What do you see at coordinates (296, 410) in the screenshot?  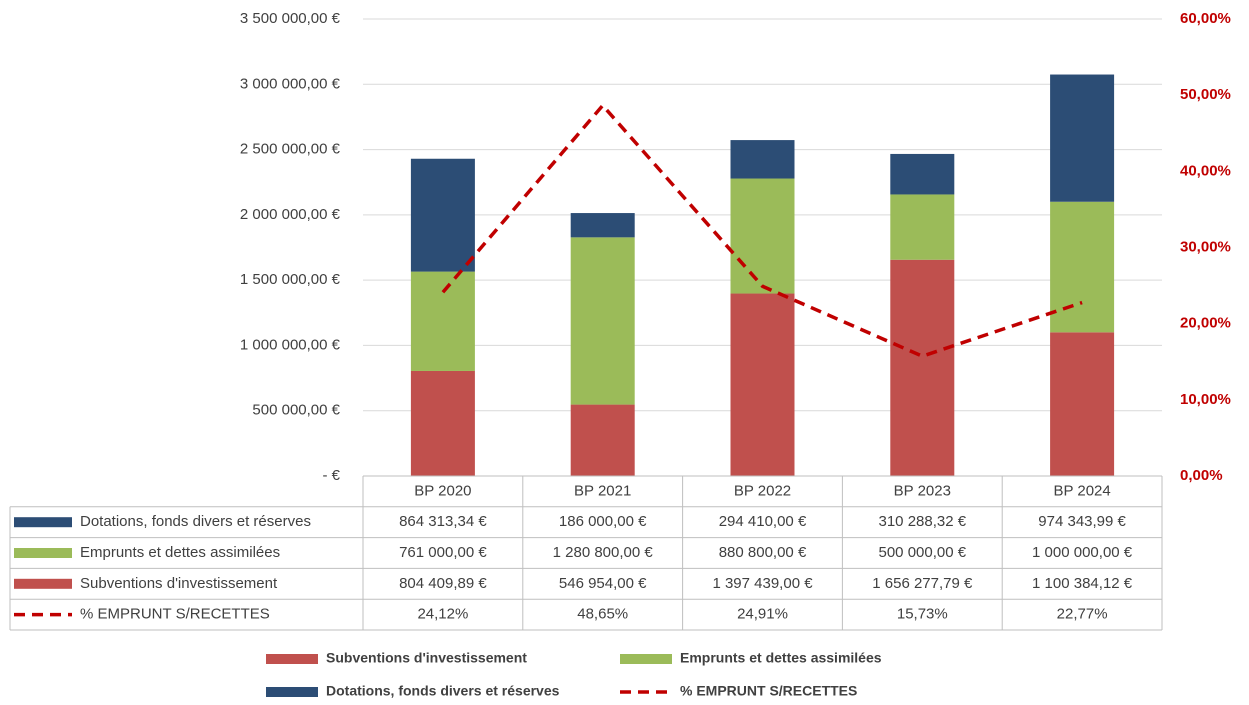 I see `y-tick-label: 500 000,00 €` at bounding box center [296, 410].